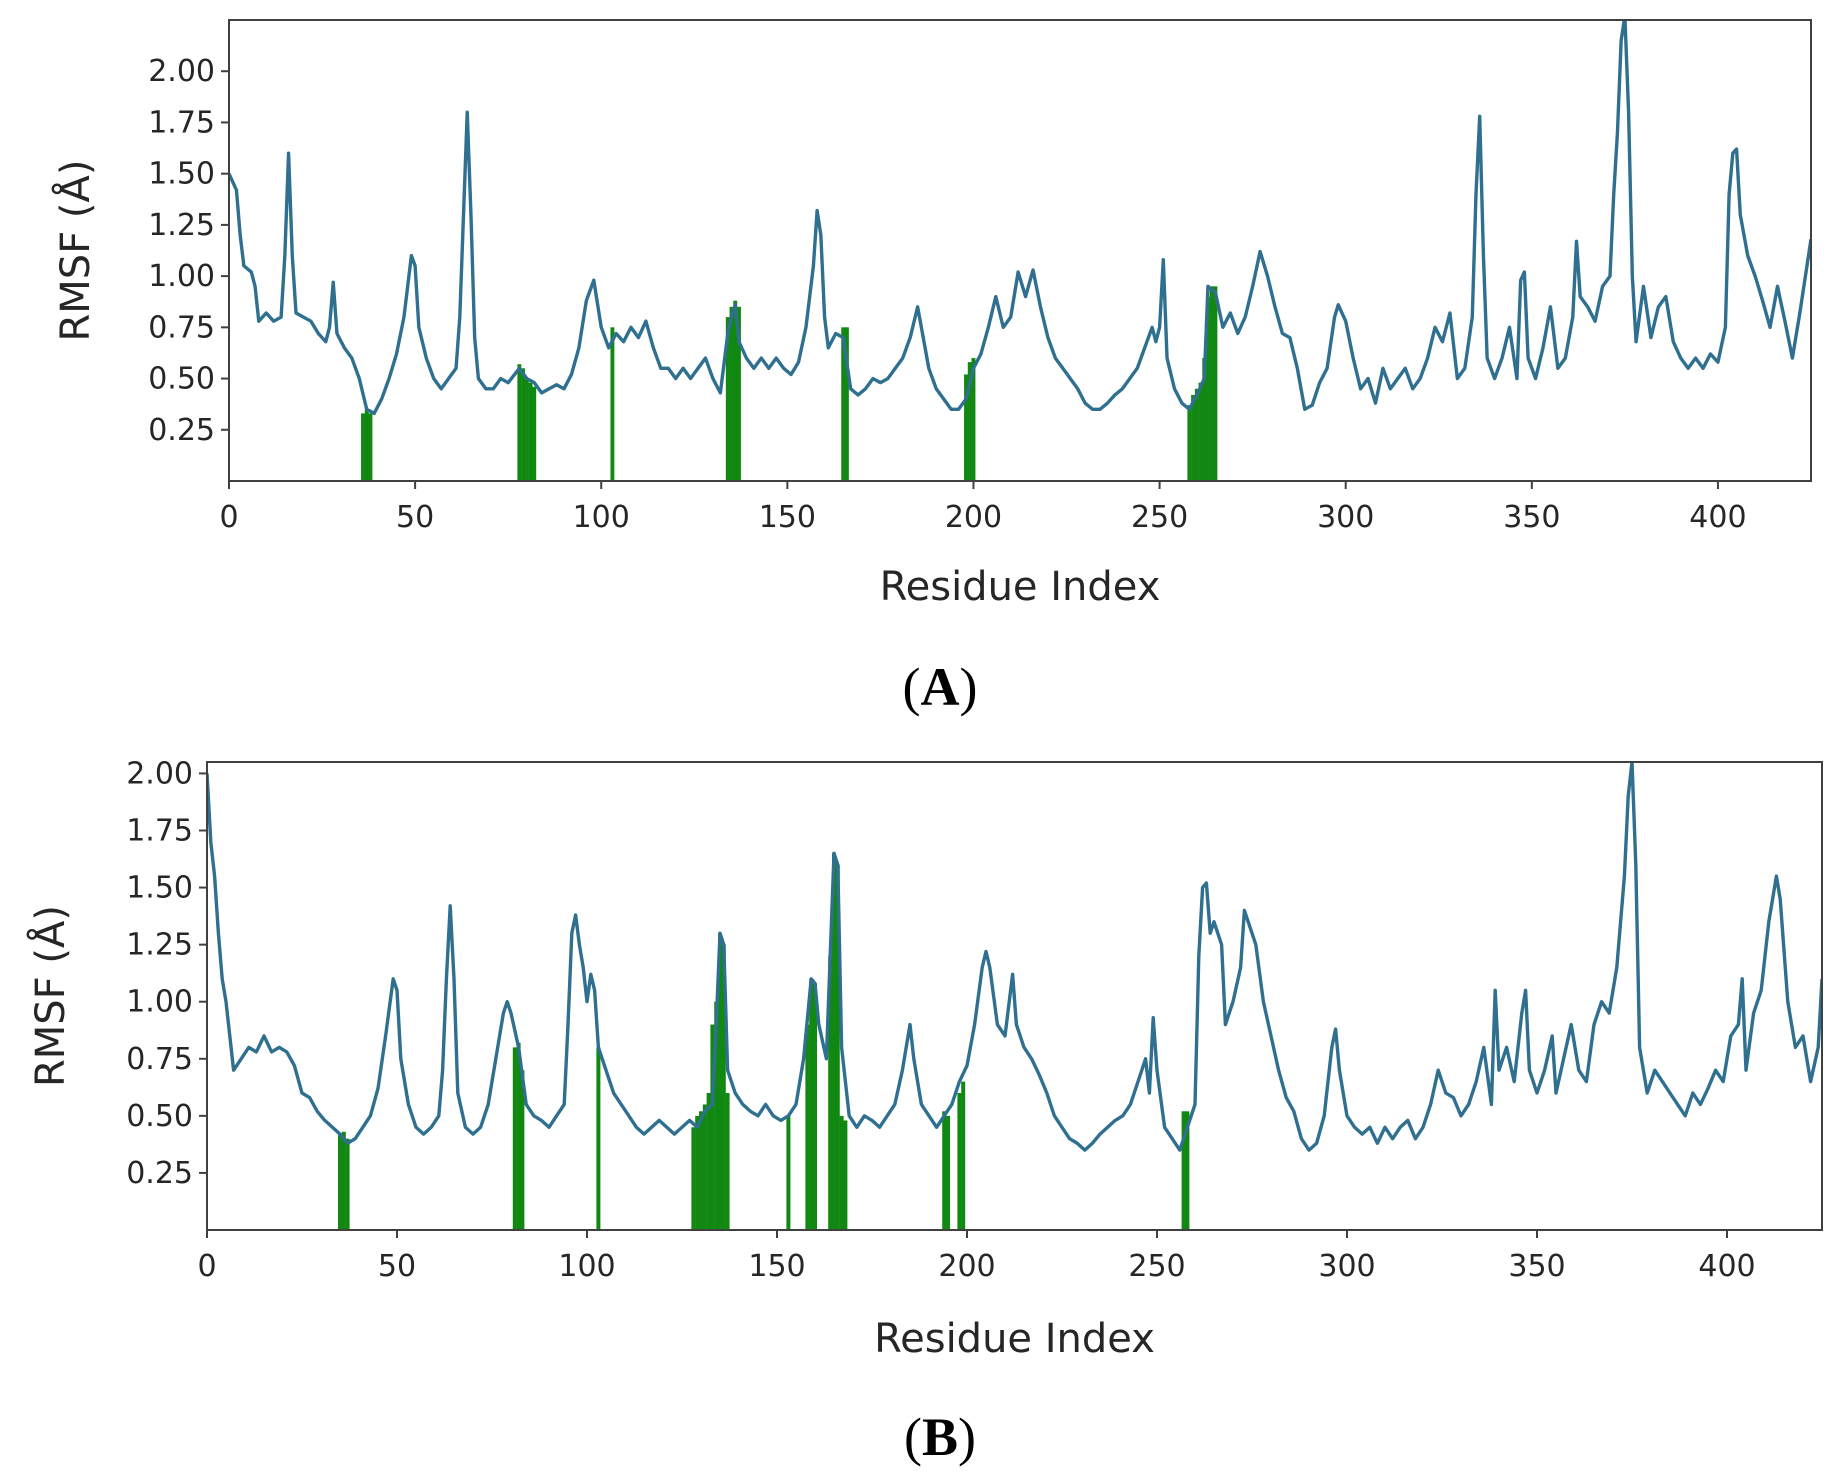 This screenshot has width=1843, height=1481. What do you see at coordinates (166, 973) in the screenshot?
I see `y-ticks-b: 0.25 0.50 0.75 1.00 1.25 1.50 1.75 2.00` at bounding box center [166, 973].